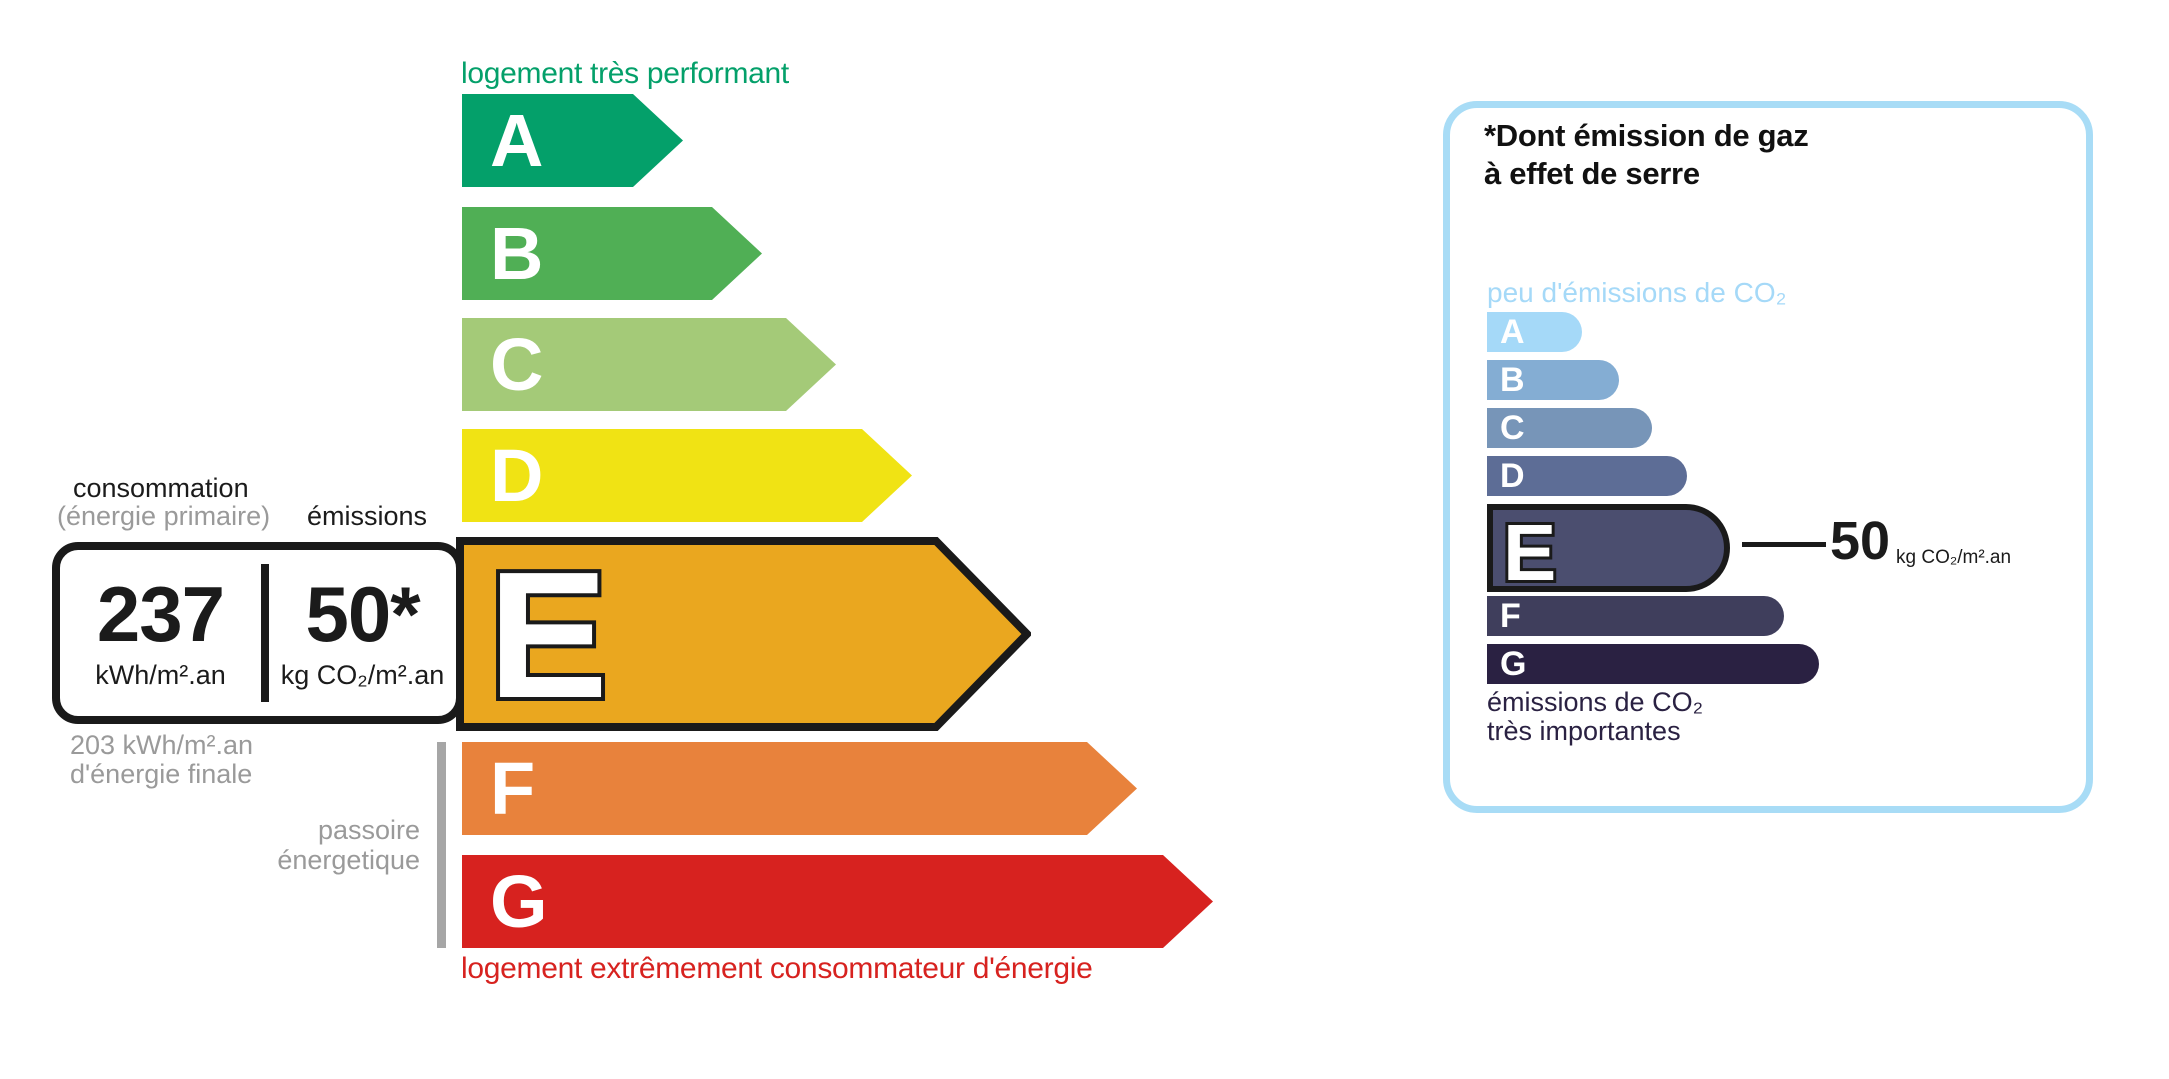  I want to click on co2-bar-f-letter: F, so click(1510, 616).